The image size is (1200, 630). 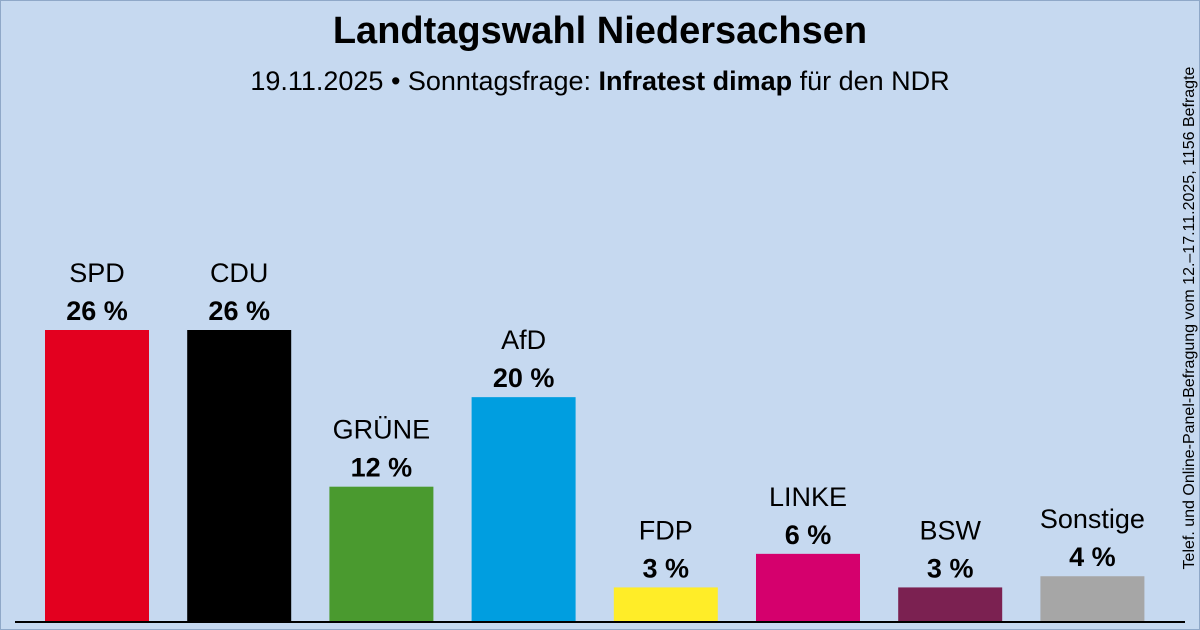 I want to click on value-label-gr-ne: 12 %, so click(x=382, y=468).